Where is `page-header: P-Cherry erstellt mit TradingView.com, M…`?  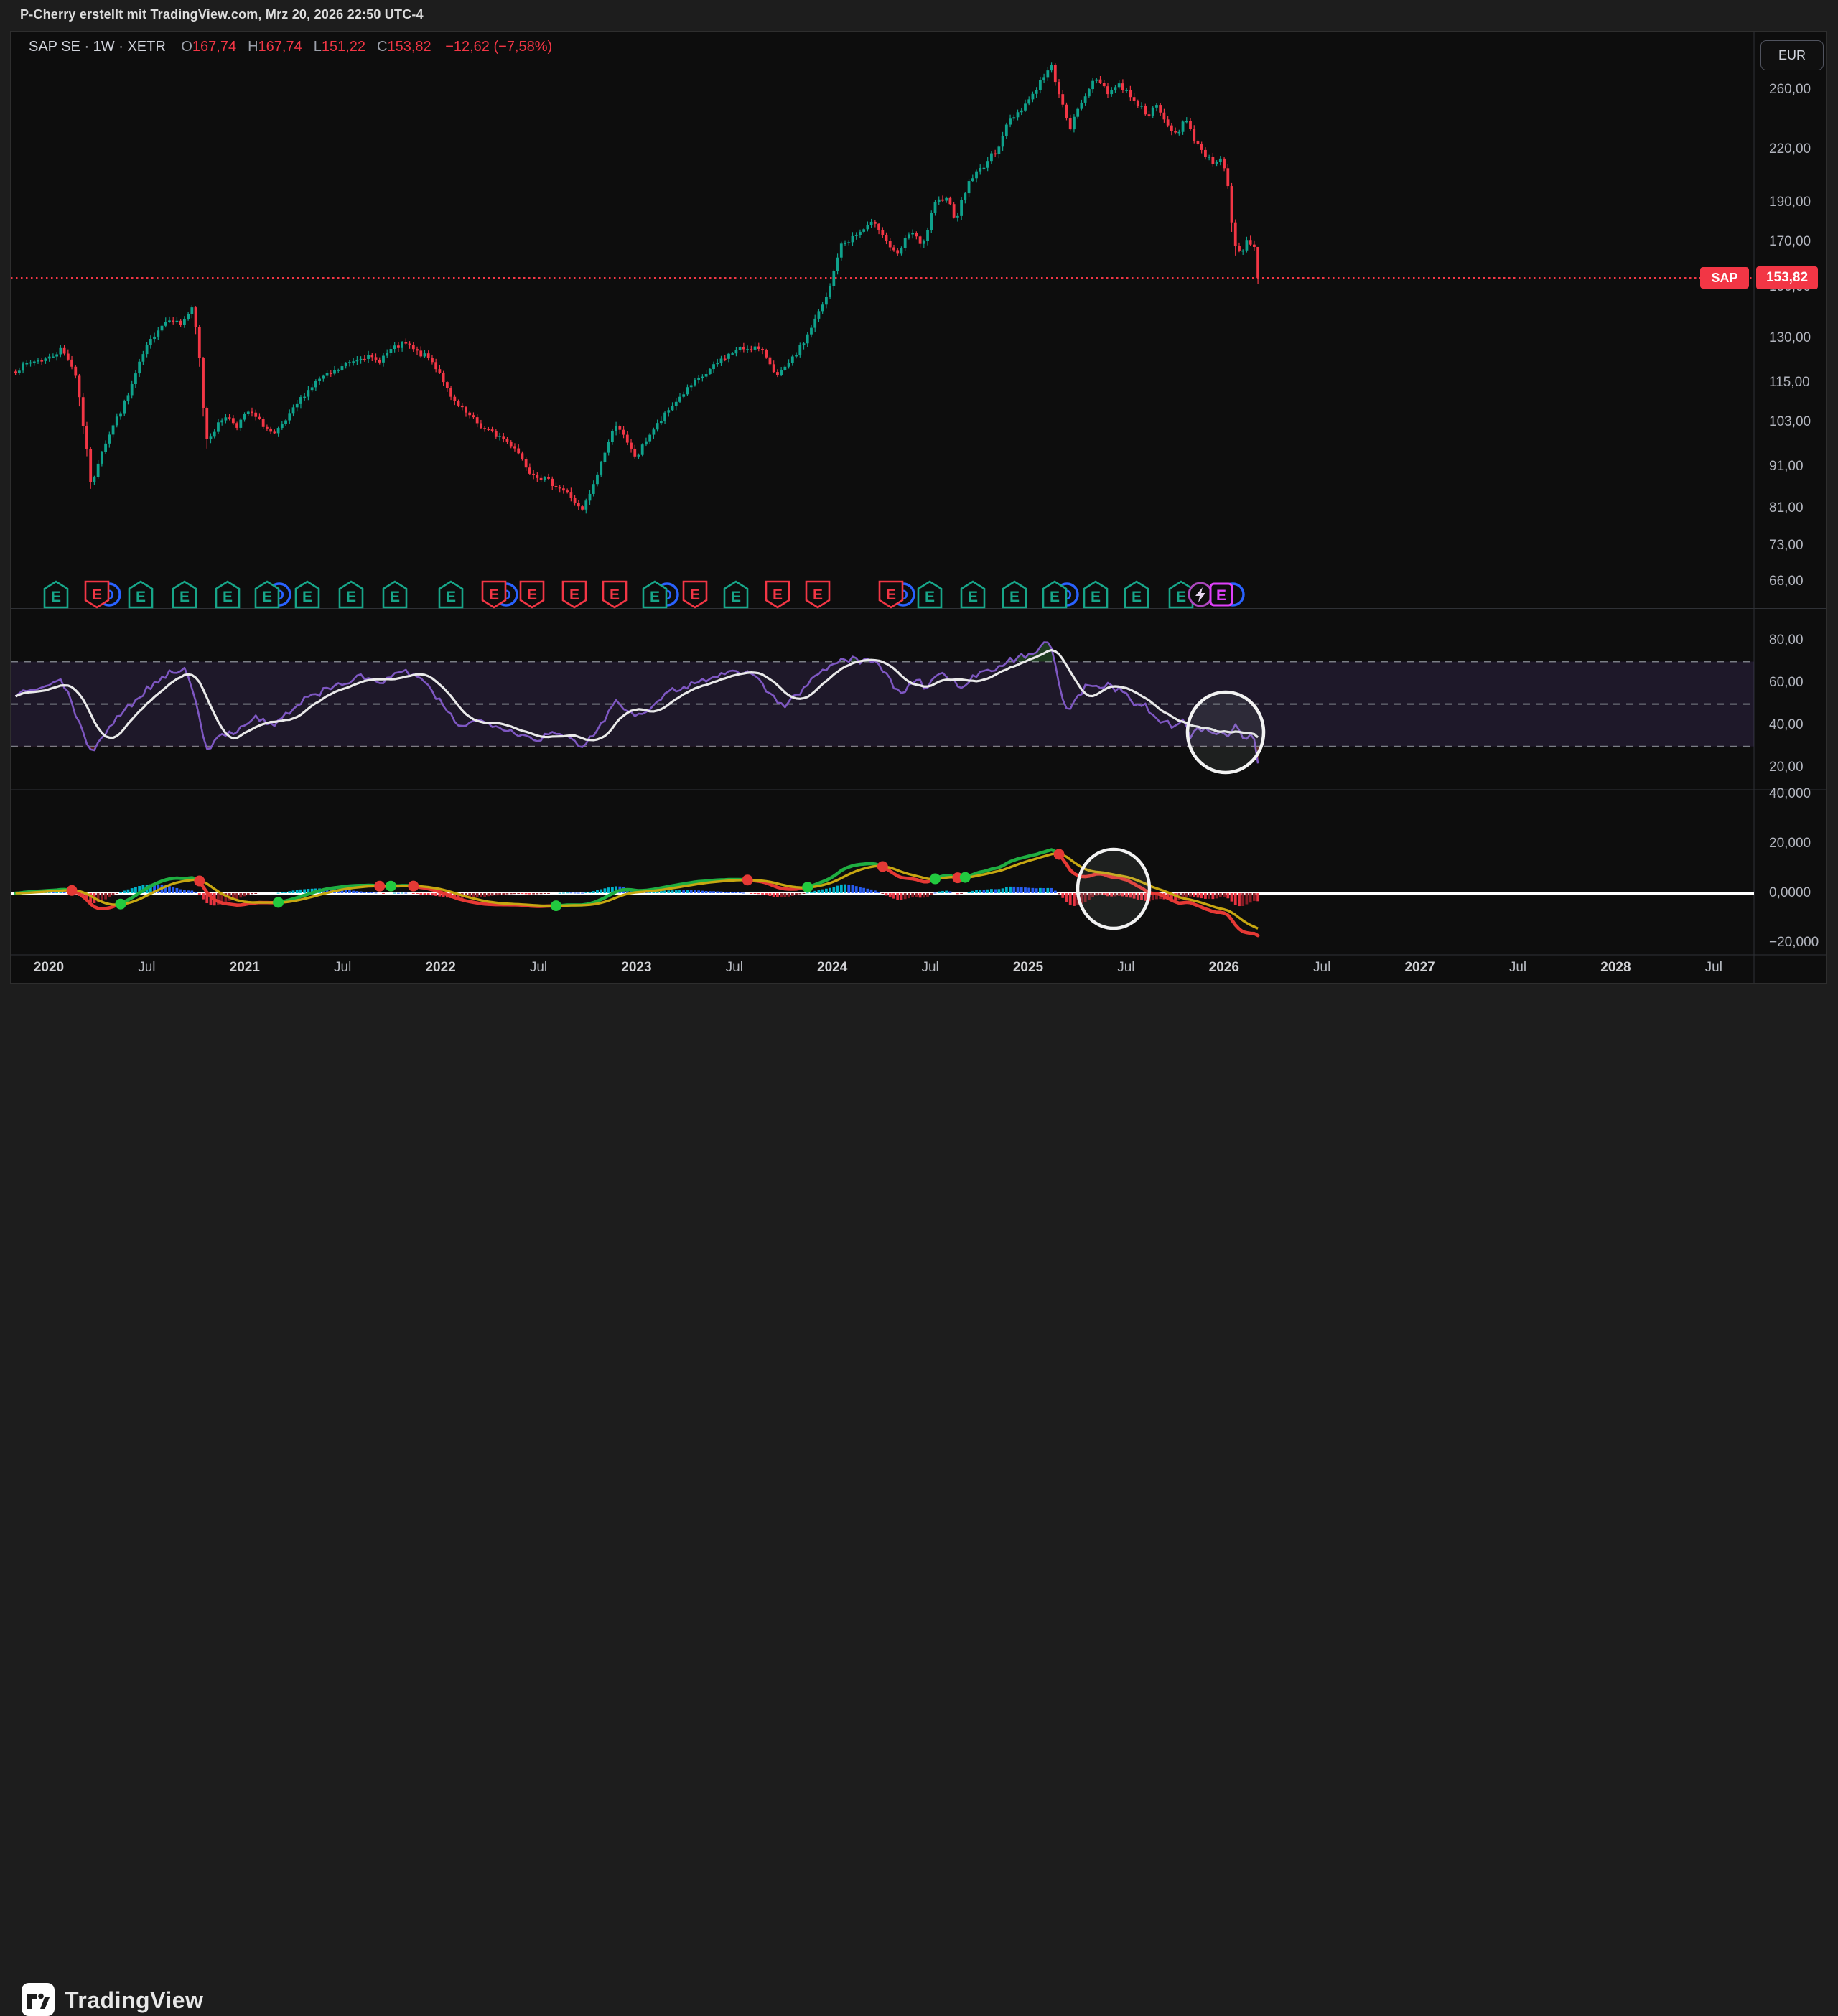 page-header: P-Cherry erstellt mit TradingView.com, M… is located at coordinates (919, 15).